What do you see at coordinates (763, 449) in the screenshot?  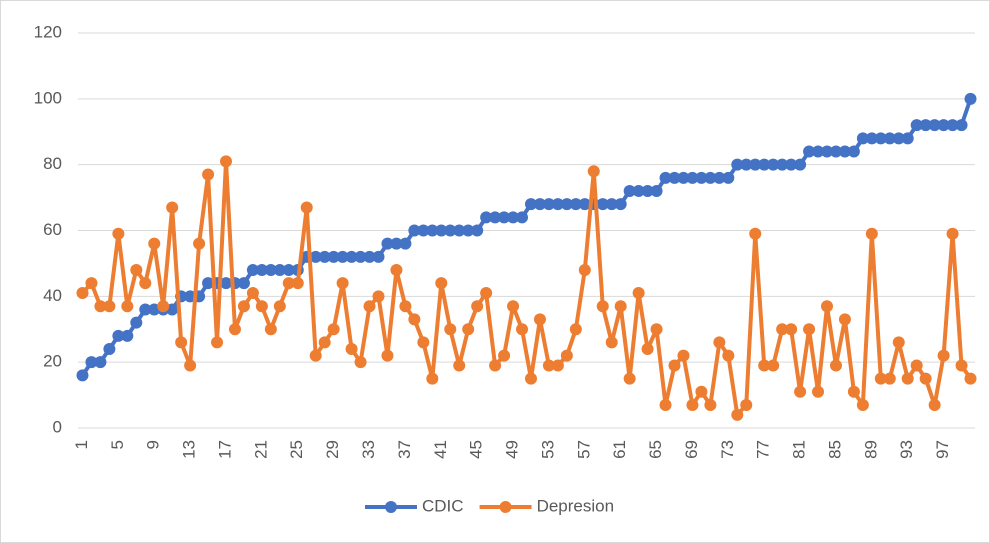 I see `x-tick-label: 77` at bounding box center [763, 449].